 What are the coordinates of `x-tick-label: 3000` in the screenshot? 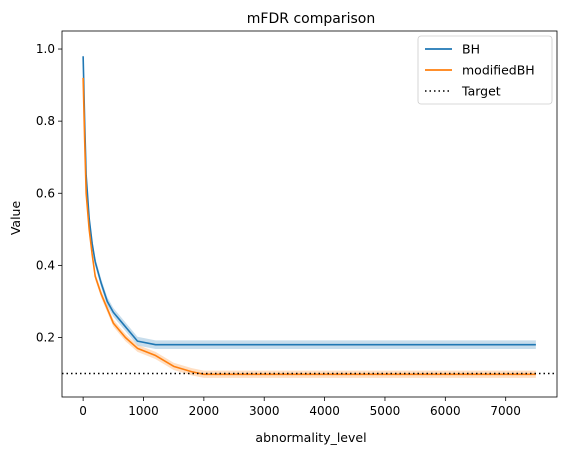 It's located at (264, 411).